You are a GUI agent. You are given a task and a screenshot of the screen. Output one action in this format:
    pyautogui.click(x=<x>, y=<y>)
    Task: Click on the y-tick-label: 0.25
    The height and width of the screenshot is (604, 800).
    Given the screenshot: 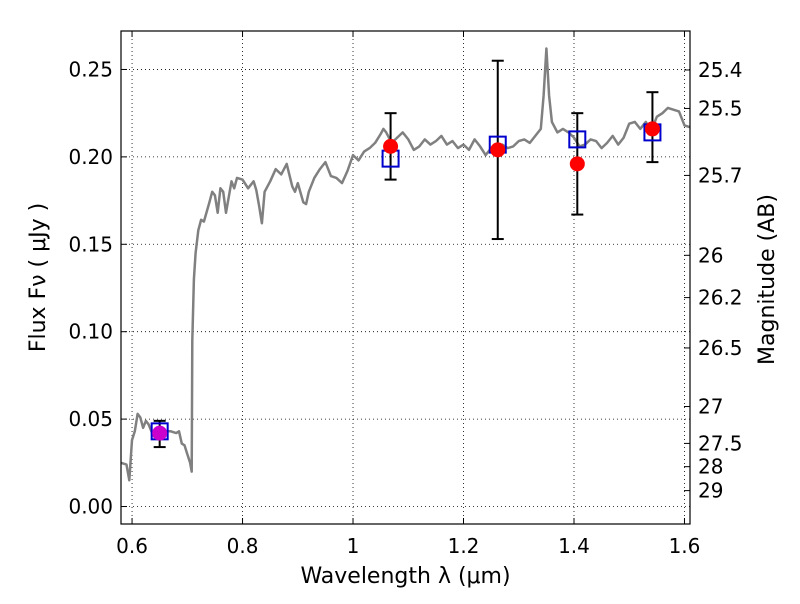 What is the action you would take?
    pyautogui.click(x=90, y=69)
    